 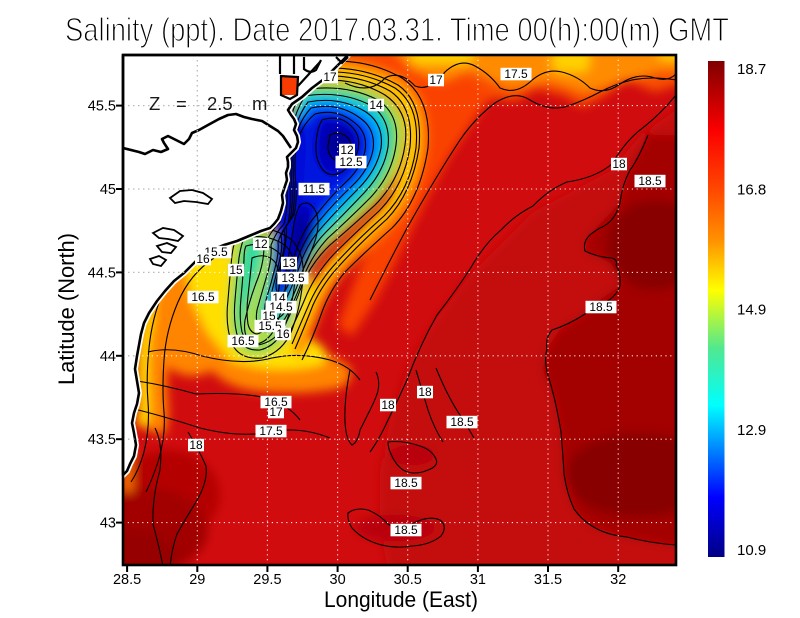 I want to click on svg-text: 13, so click(x=289, y=263).